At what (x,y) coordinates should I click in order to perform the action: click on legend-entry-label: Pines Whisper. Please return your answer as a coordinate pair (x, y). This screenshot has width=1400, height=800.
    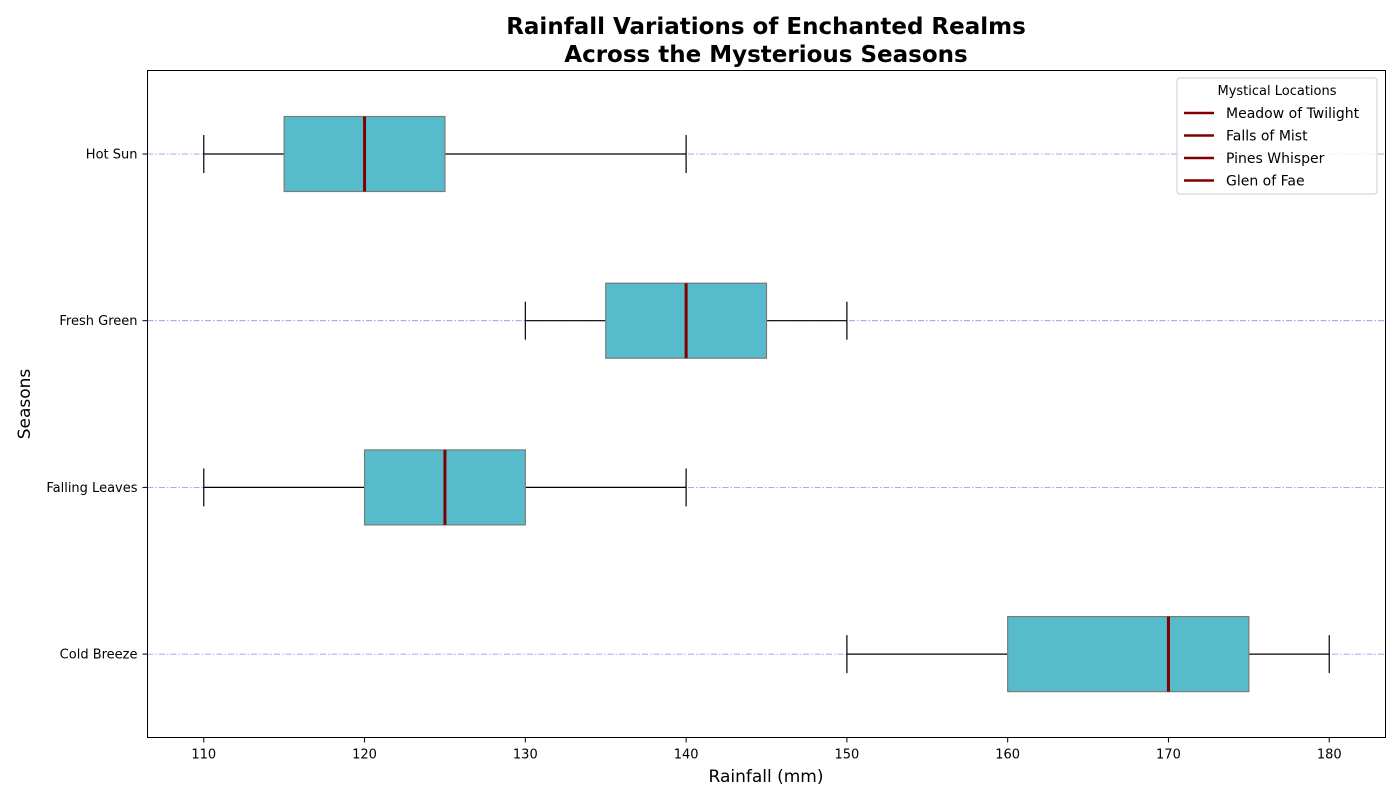
    Looking at the image, I should click on (1275, 159).